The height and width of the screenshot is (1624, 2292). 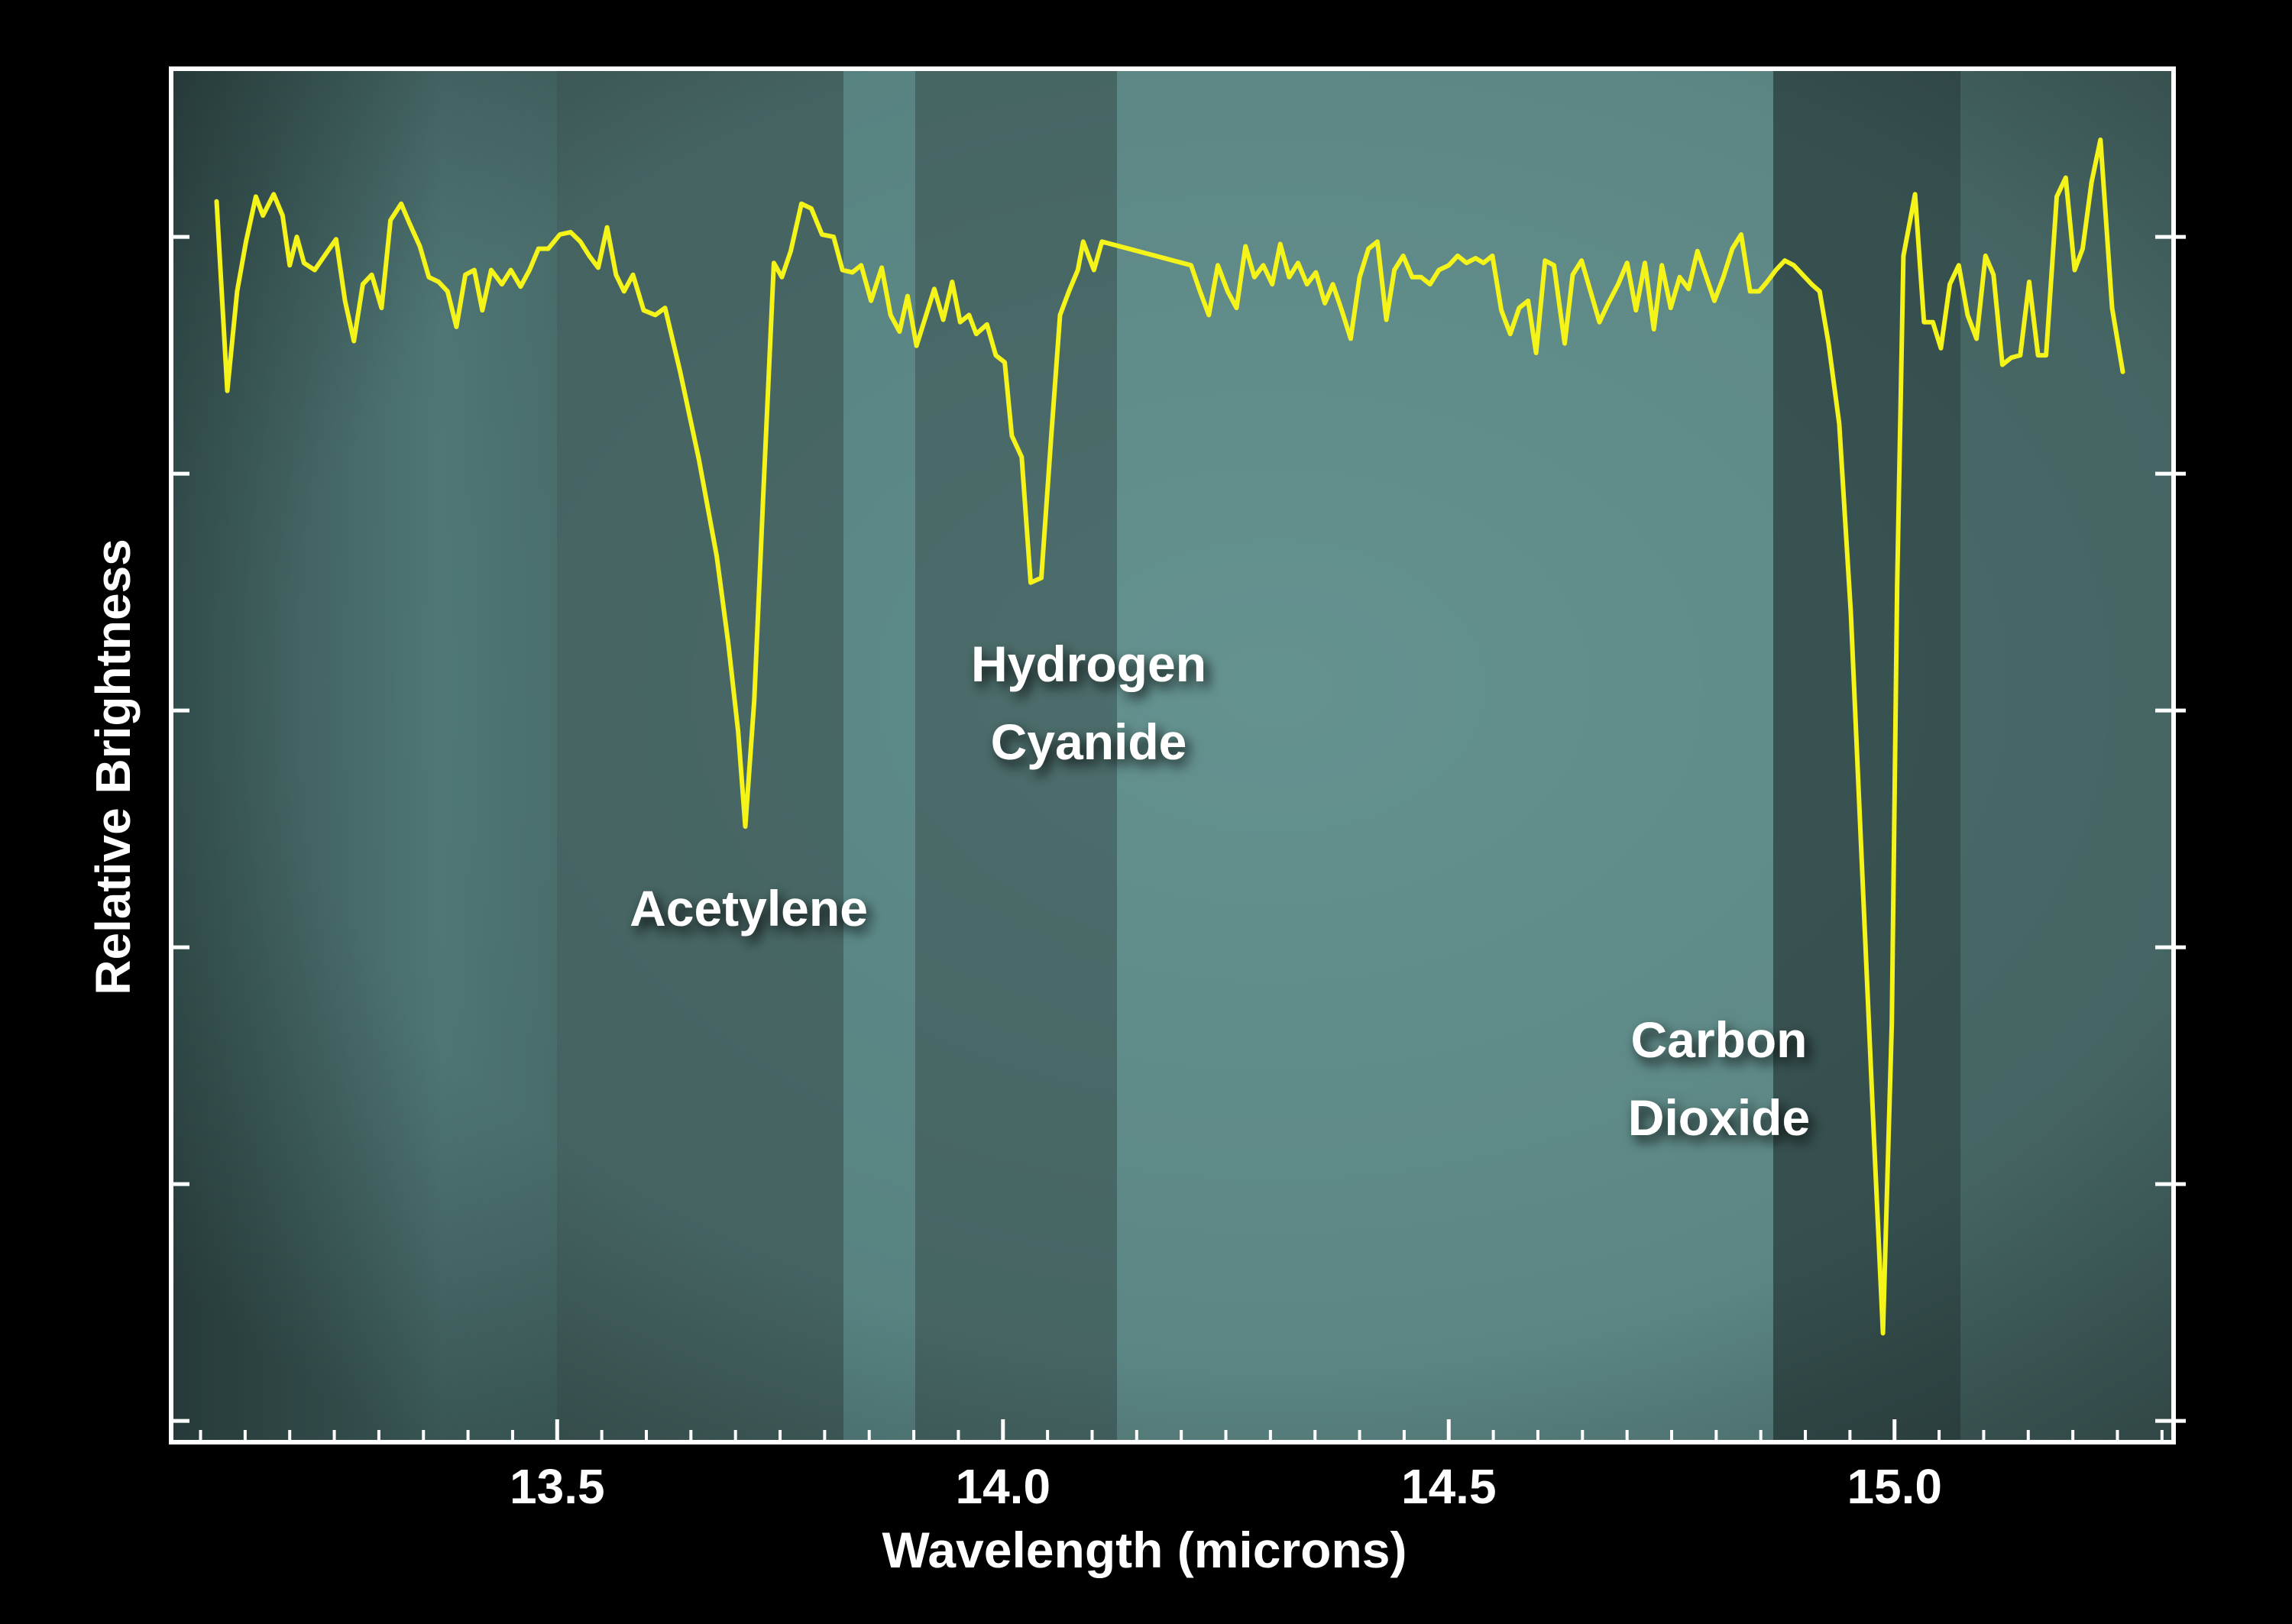 I want to click on x-tick-label: 14.5, so click(x=1449, y=1486).